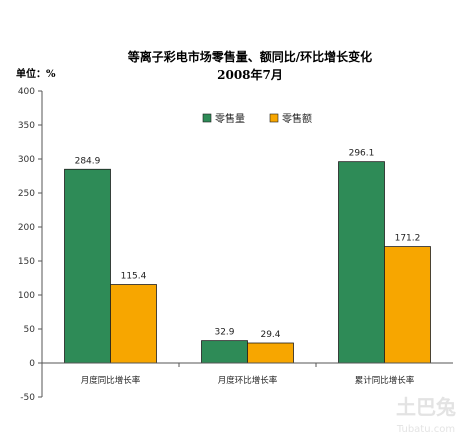  Describe the element at coordinates (26, 194) in the screenshot. I see `y-tick-label: 250` at that location.